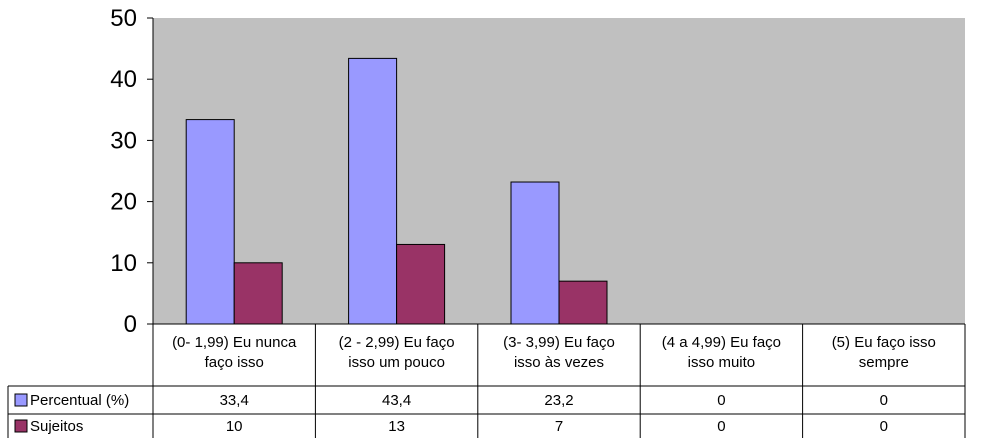 The width and height of the screenshot is (995, 438). Describe the element at coordinates (123, 18) in the screenshot. I see `y-tick-label: 50` at that location.